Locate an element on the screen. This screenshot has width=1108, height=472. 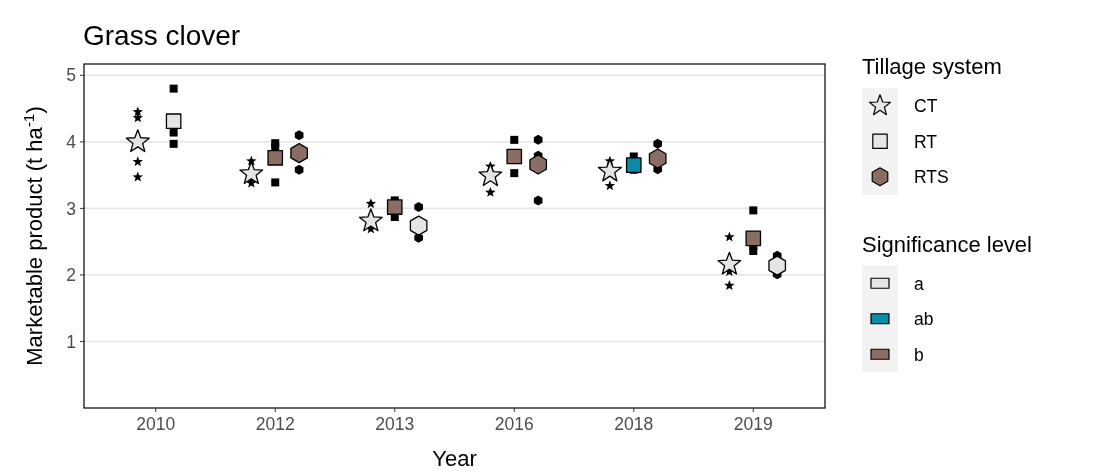
text: Tillage system is located at coordinates (932, 66).